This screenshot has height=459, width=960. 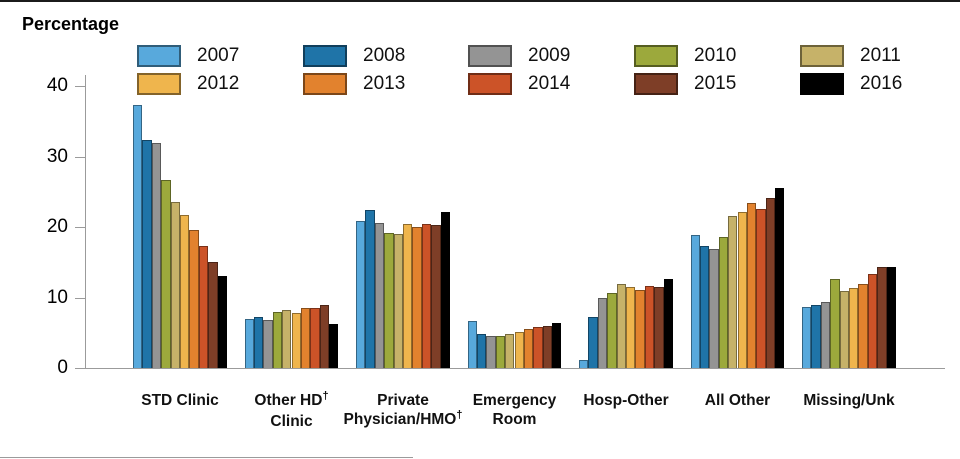 I want to click on legend-item-2012: 2012, so click(x=188, y=84).